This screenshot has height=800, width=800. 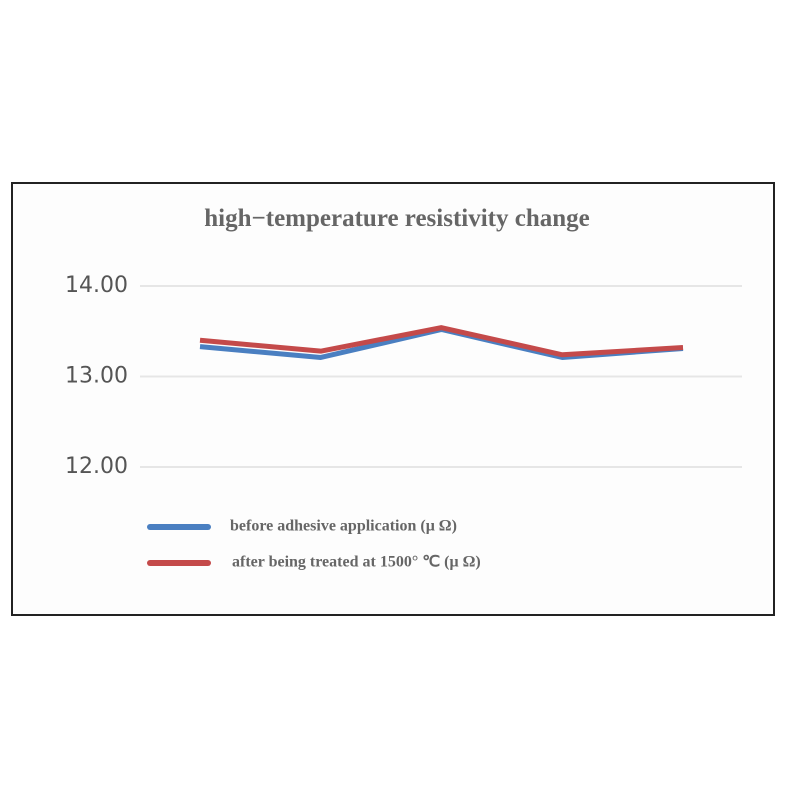 What do you see at coordinates (343, 526) in the screenshot?
I see `legend-label: before adhesive application (μ Ω)` at bounding box center [343, 526].